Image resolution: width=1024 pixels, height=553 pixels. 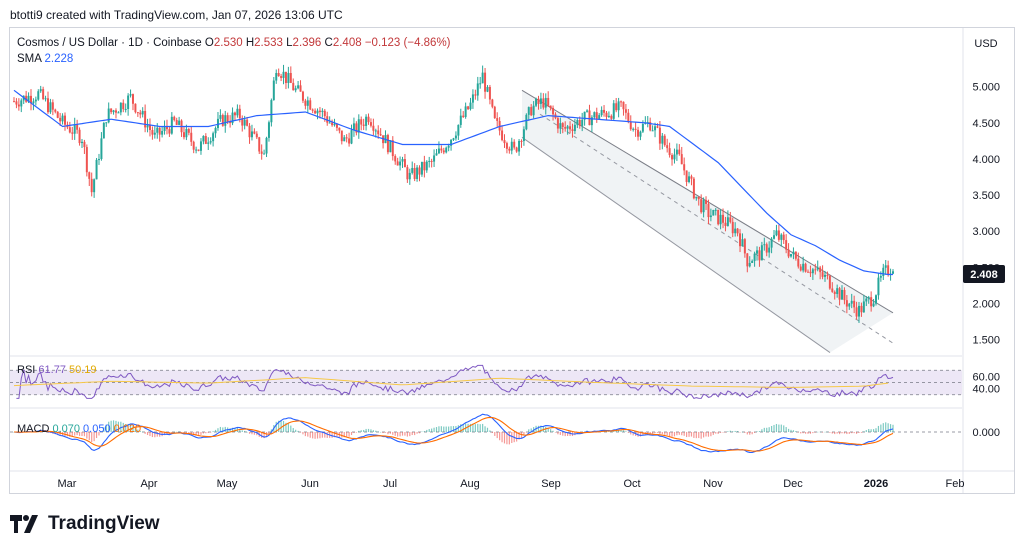 I want to click on macd-label: MACD, so click(x=33, y=429).